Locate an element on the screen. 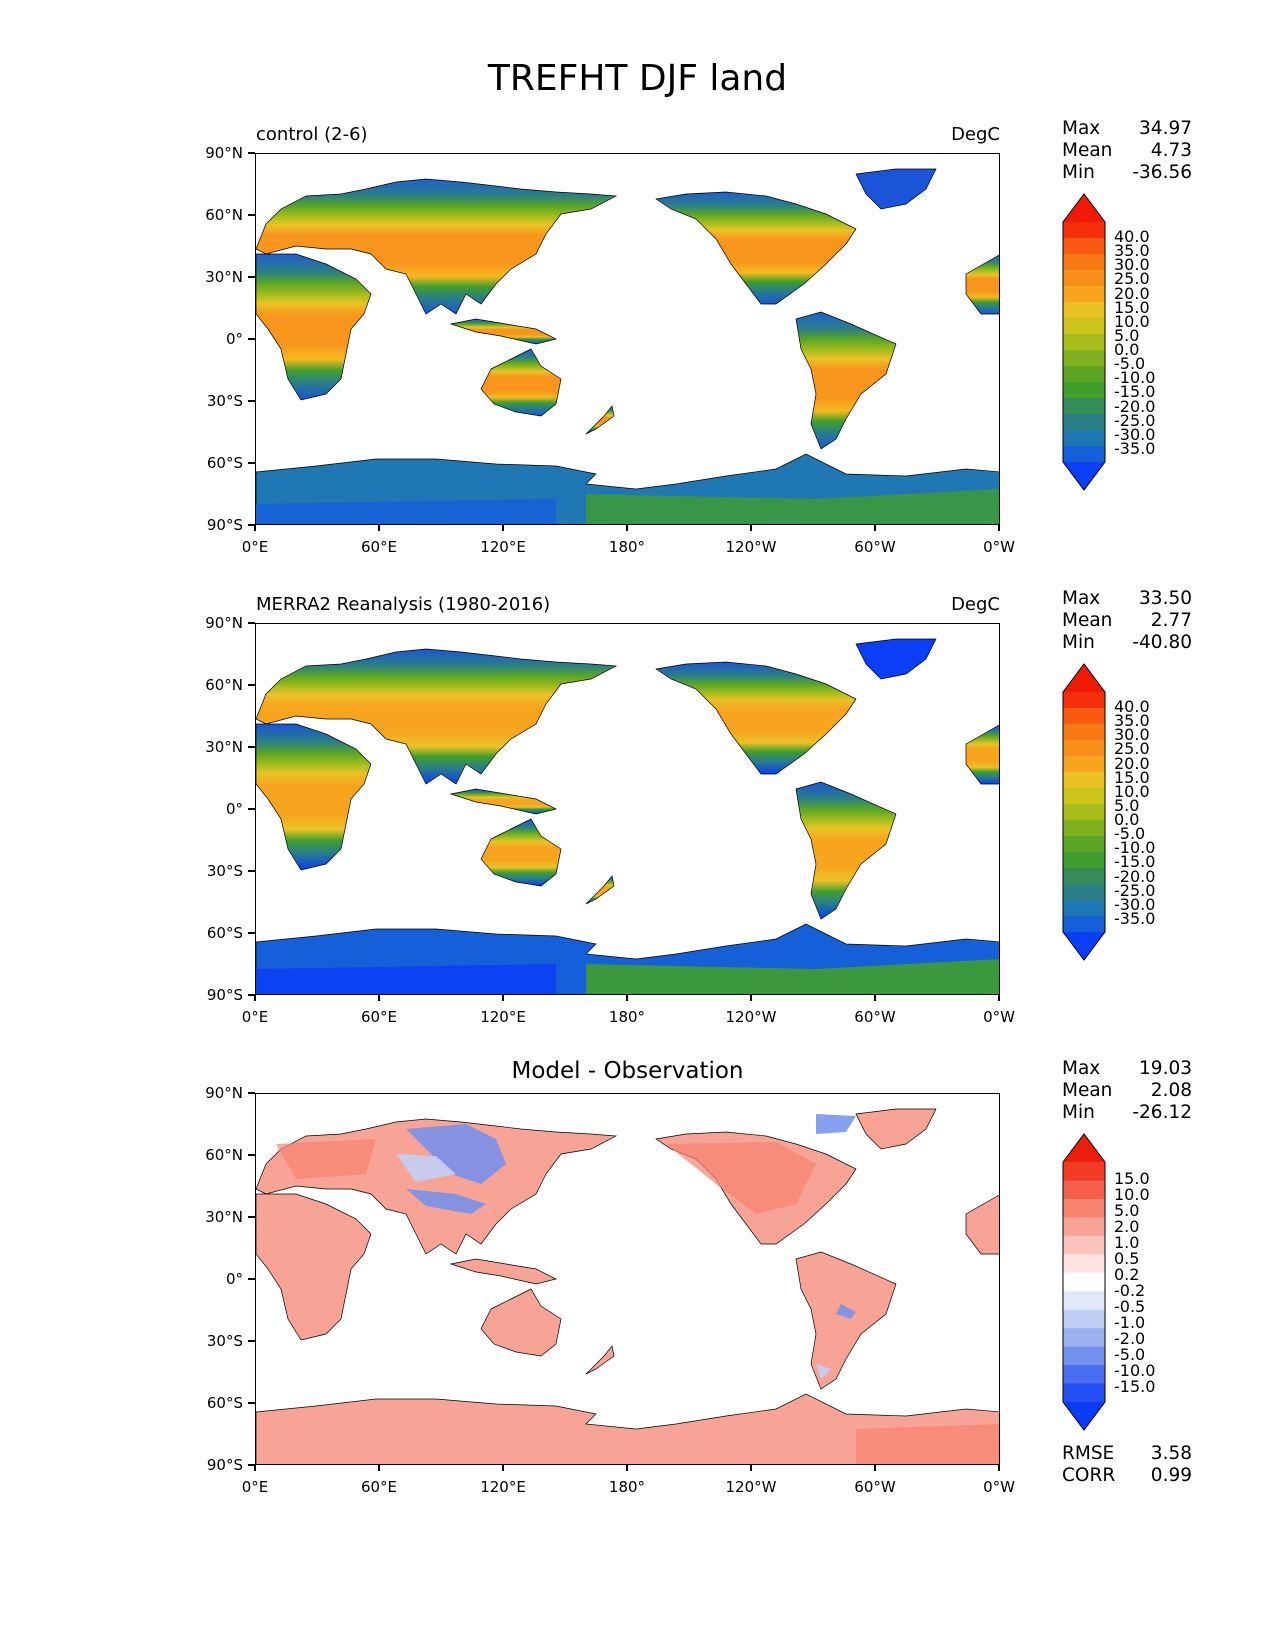 The image size is (1275, 1650). colorbar-label: 2.0 is located at coordinates (1127, 1226).